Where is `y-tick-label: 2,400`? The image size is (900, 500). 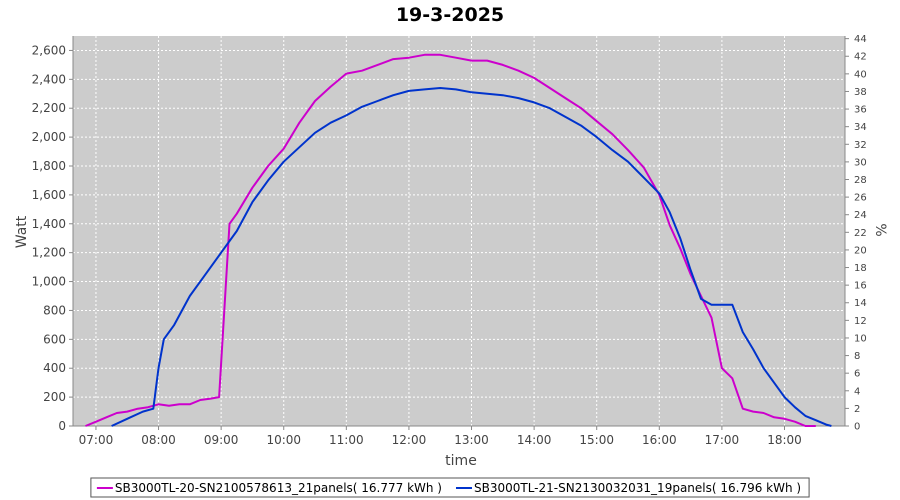
y-tick-label: 2,400 is located at coordinates (49, 79).